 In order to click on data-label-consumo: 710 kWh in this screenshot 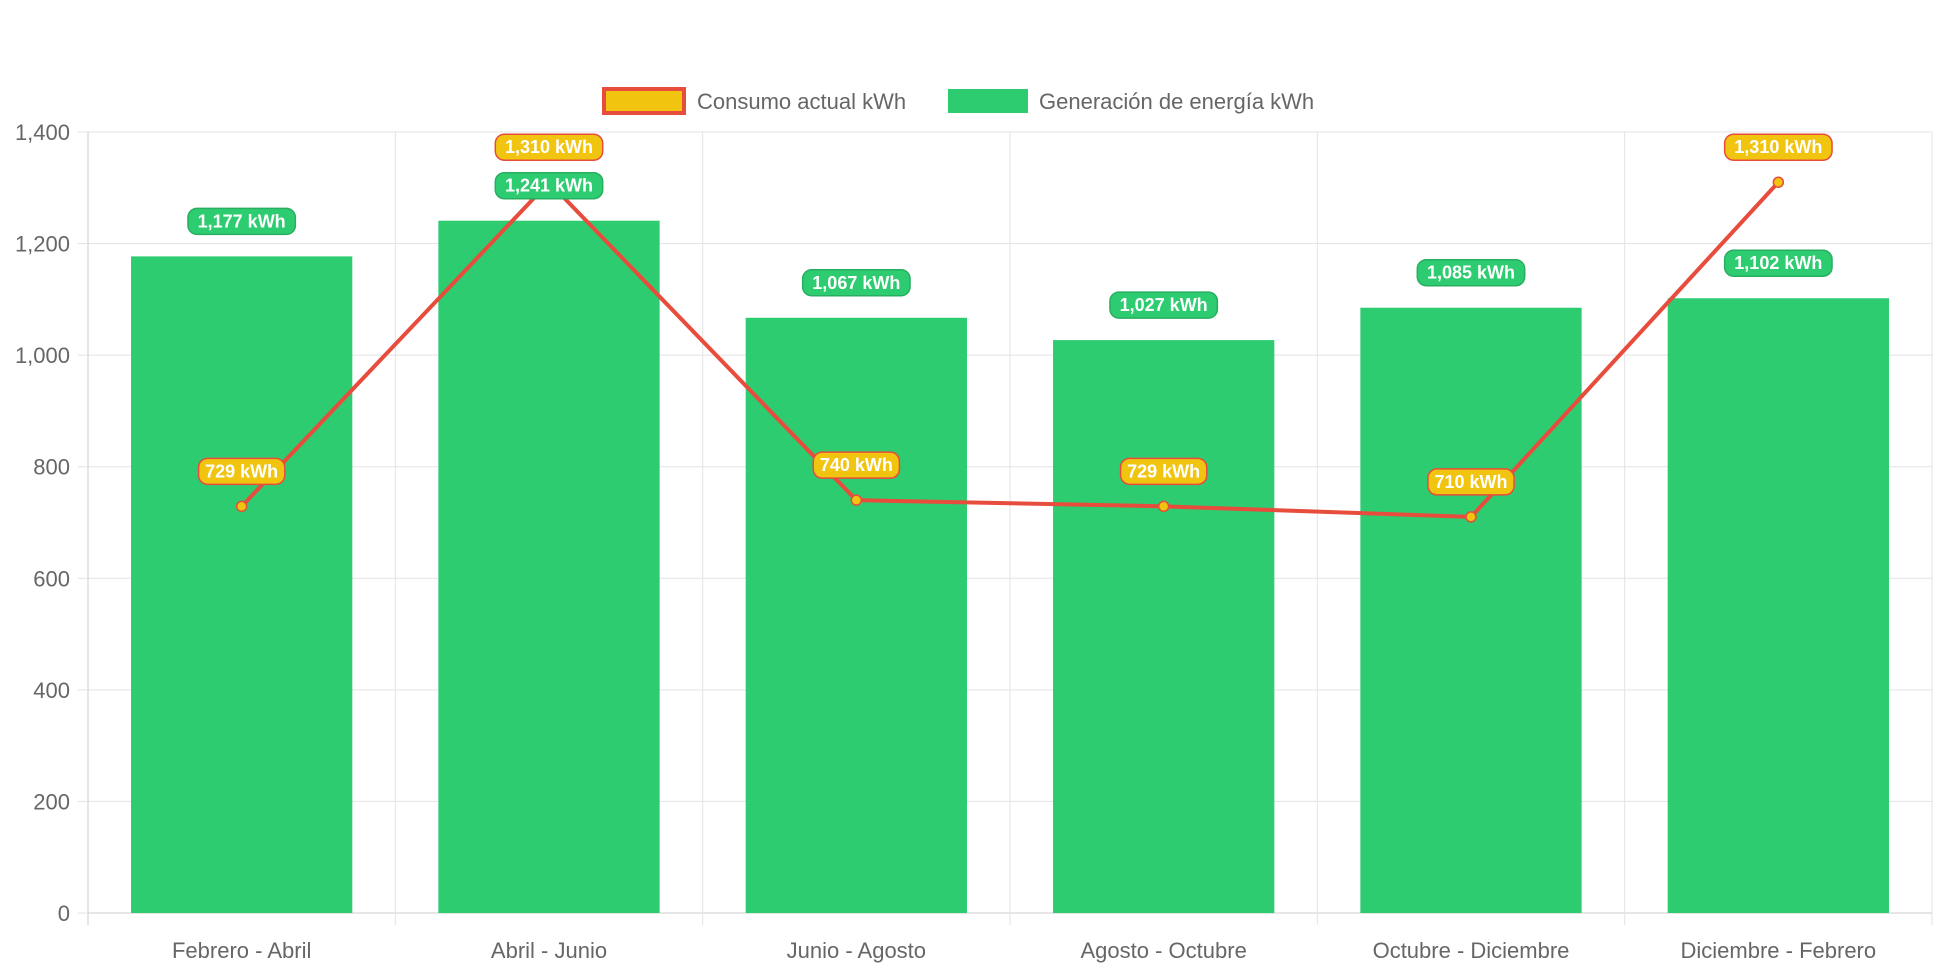, I will do `click(1471, 482)`.